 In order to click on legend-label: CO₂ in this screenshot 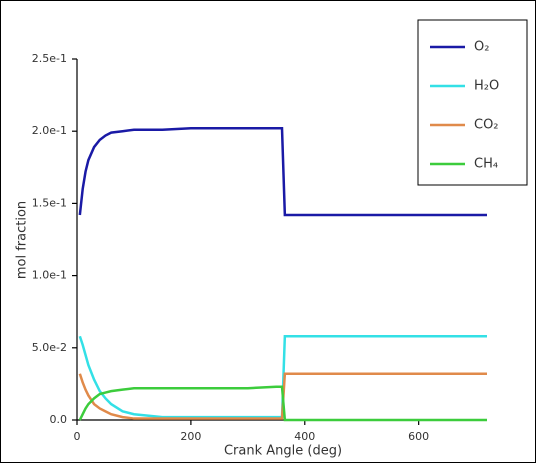, I will do `click(486, 125)`.